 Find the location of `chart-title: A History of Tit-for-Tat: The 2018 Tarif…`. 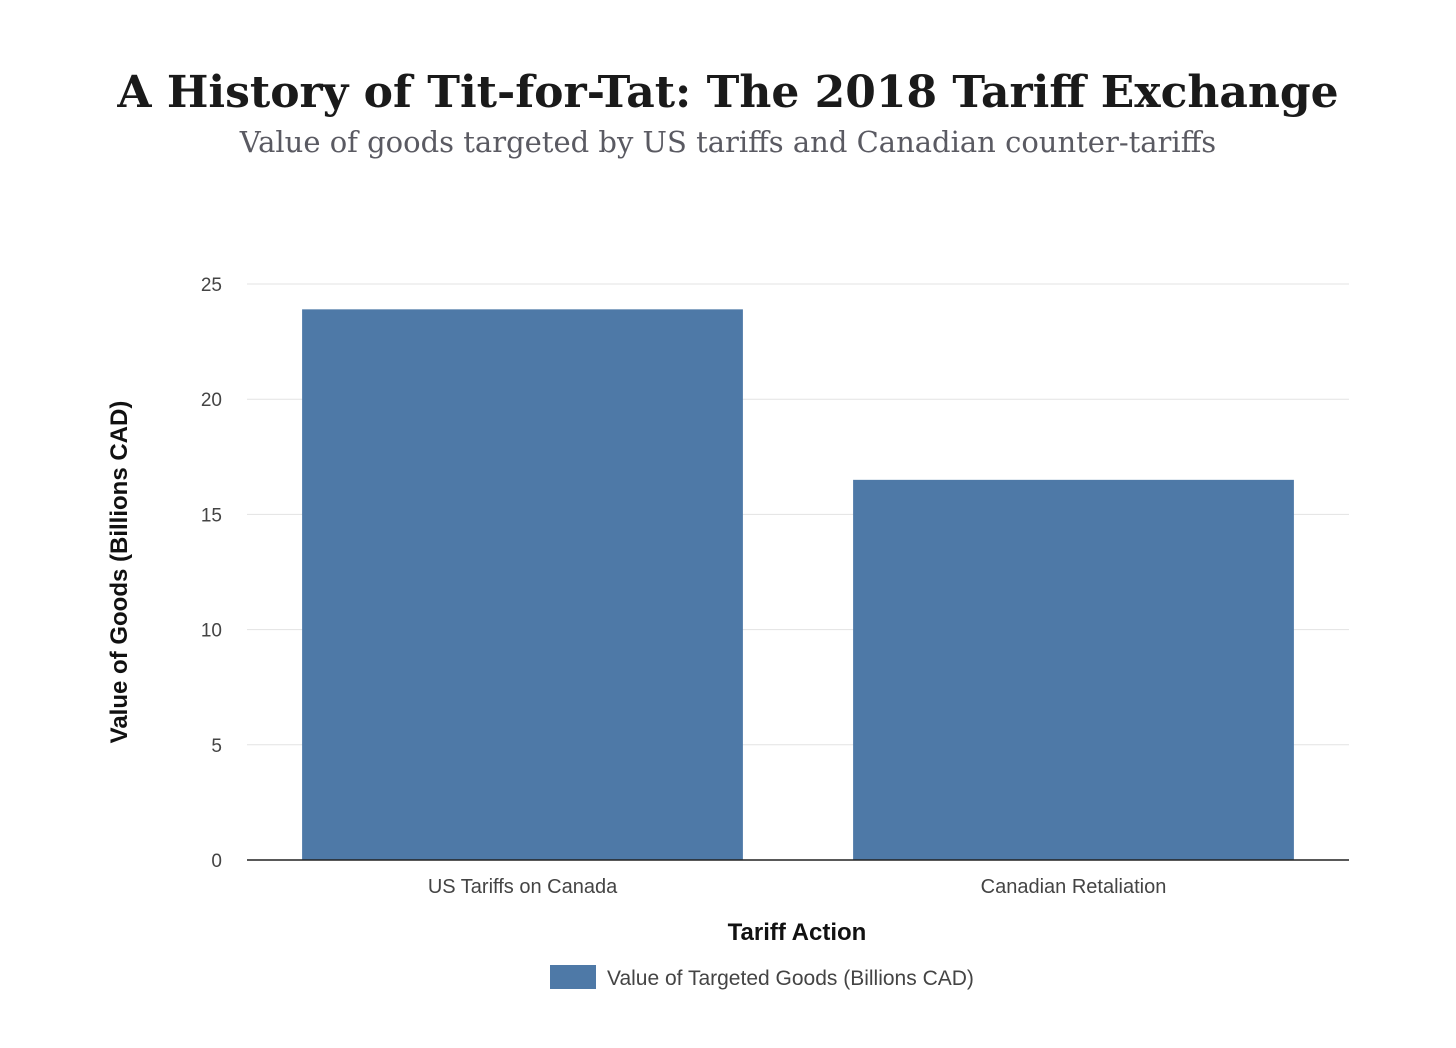

chart-title: A History of Tit-for-Tat: The 2018 Tarif… is located at coordinates (727, 92).